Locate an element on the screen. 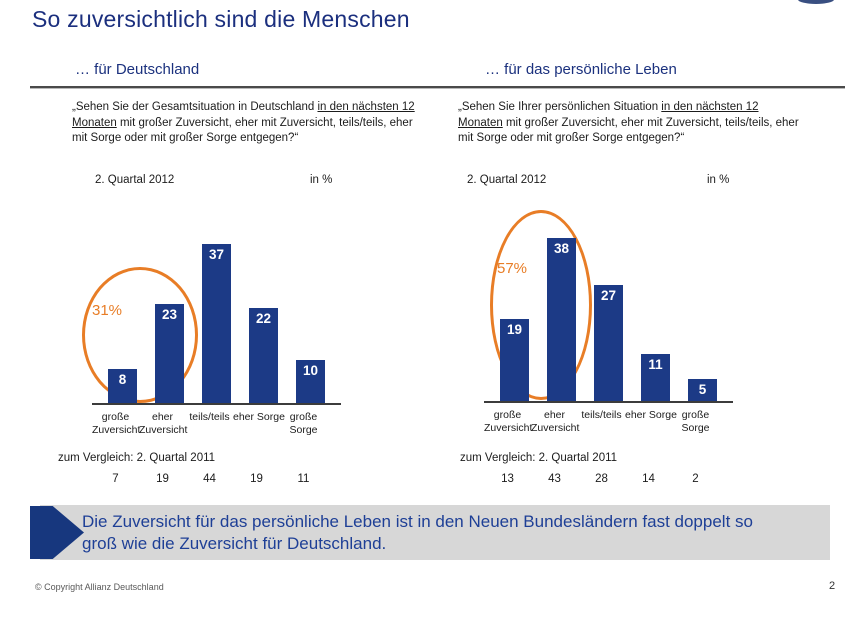 The image size is (858, 628). comparison-values-row: 13 43 28 14 2 is located at coordinates (608, 479).